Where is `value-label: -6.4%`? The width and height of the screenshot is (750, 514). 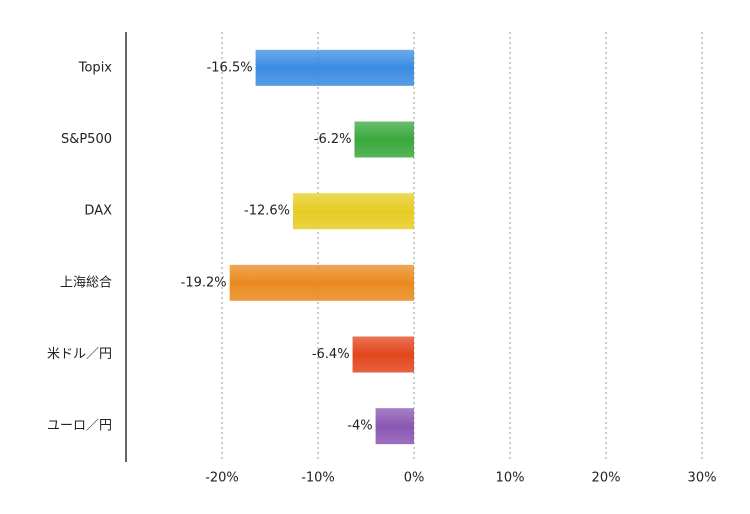
value-label: -6.4% is located at coordinates (331, 354).